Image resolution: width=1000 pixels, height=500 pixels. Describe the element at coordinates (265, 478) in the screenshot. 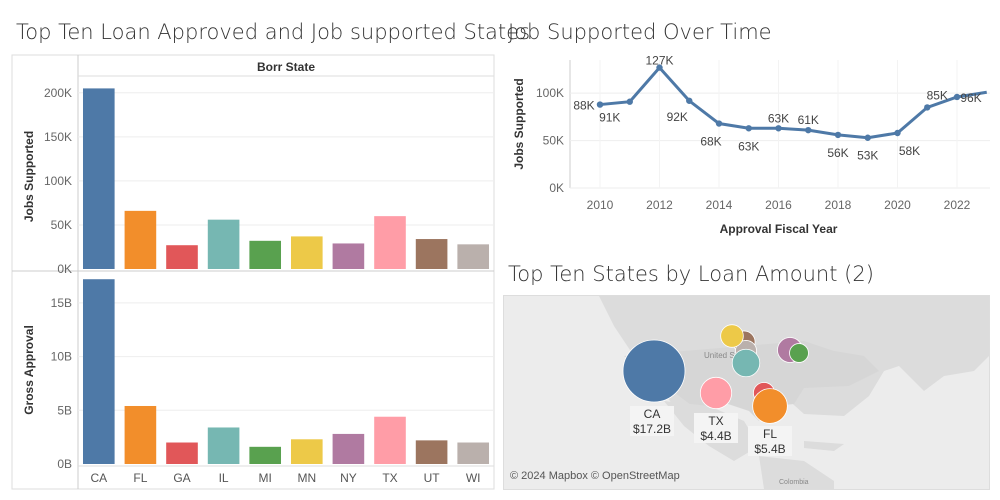

I see `bar-category-label: MI` at that location.